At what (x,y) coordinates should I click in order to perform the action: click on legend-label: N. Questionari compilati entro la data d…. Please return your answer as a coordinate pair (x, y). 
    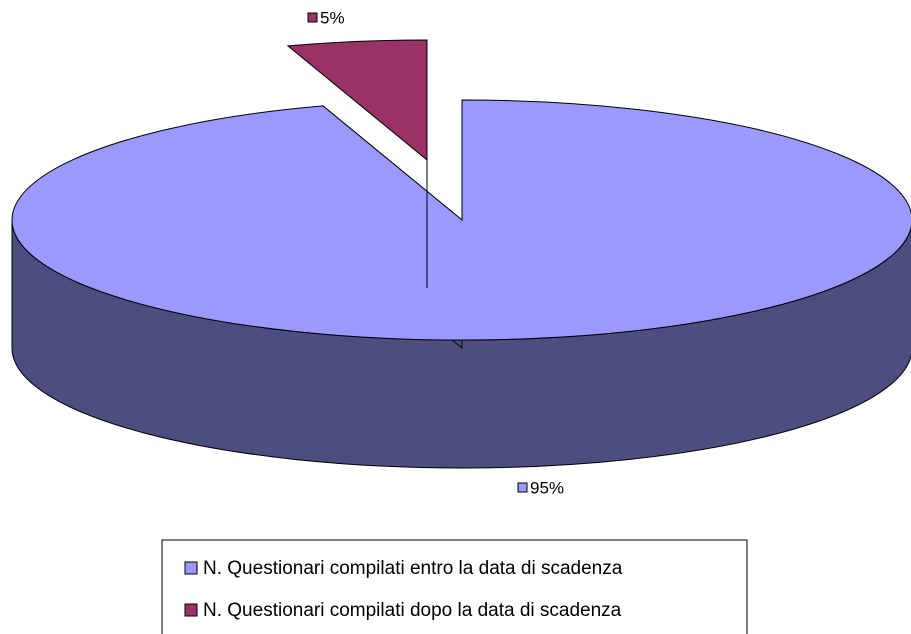
    Looking at the image, I should click on (413, 568).